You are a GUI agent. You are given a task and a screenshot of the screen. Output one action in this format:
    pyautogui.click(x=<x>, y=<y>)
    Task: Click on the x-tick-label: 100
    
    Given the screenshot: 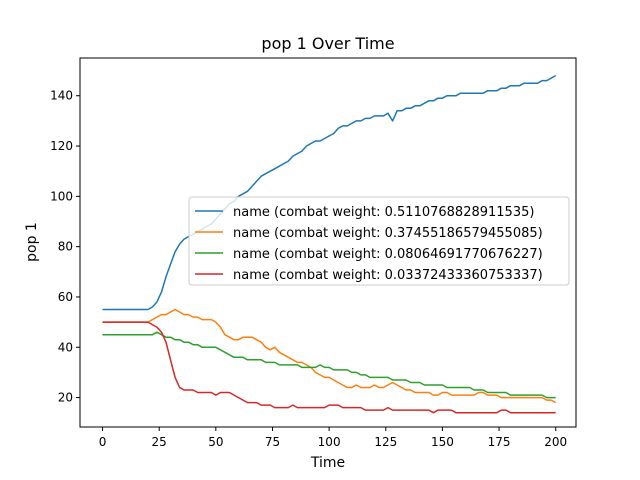 What is the action you would take?
    pyautogui.click(x=329, y=442)
    